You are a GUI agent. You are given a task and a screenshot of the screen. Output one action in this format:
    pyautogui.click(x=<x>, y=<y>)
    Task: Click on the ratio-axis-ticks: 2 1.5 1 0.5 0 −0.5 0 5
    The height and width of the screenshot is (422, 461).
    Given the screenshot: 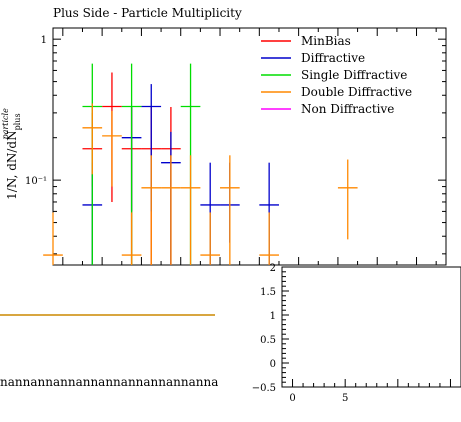 What is the action you would take?
    pyautogui.click(x=351, y=333)
    